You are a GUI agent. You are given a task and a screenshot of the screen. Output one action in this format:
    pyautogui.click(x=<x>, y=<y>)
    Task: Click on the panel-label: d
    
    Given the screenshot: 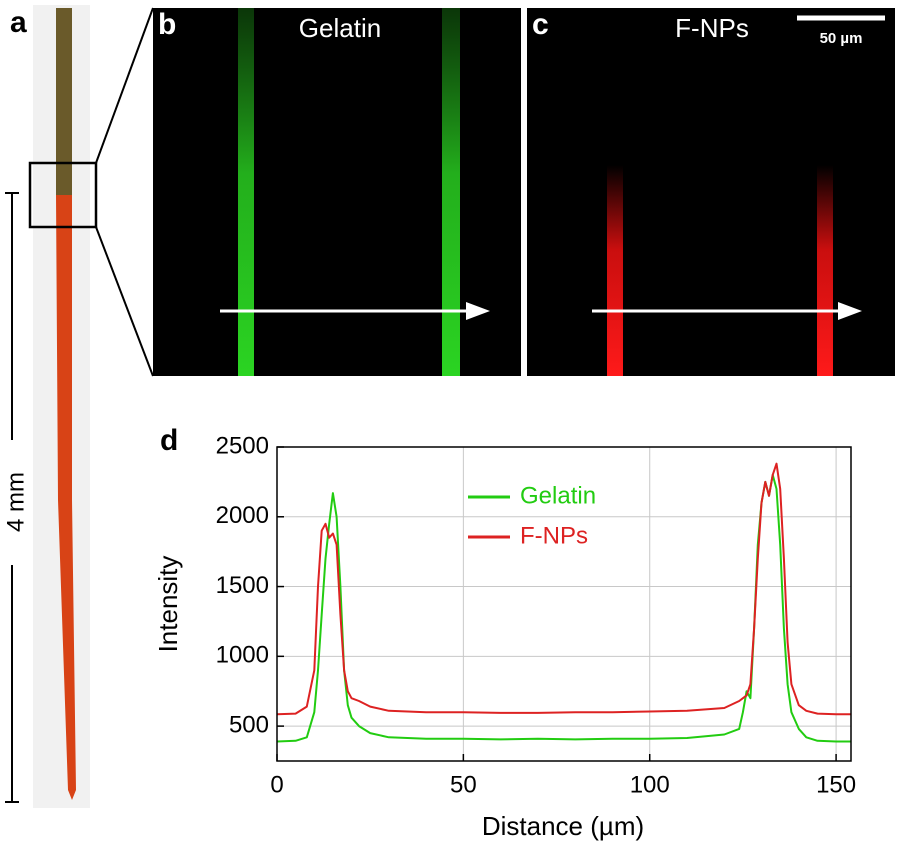 What is the action you would take?
    pyautogui.click(x=169, y=440)
    